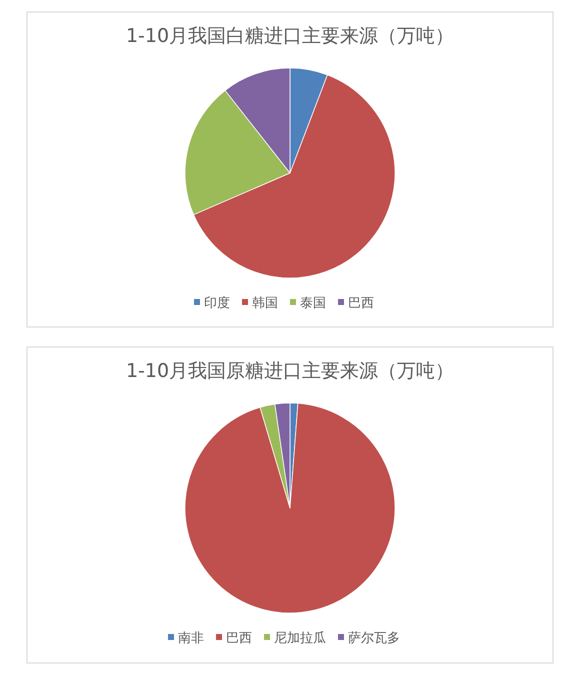 Image resolution: width=573 pixels, height=673 pixels. What do you see at coordinates (217, 303) in the screenshot?
I see `legend-label: 印度` at bounding box center [217, 303].